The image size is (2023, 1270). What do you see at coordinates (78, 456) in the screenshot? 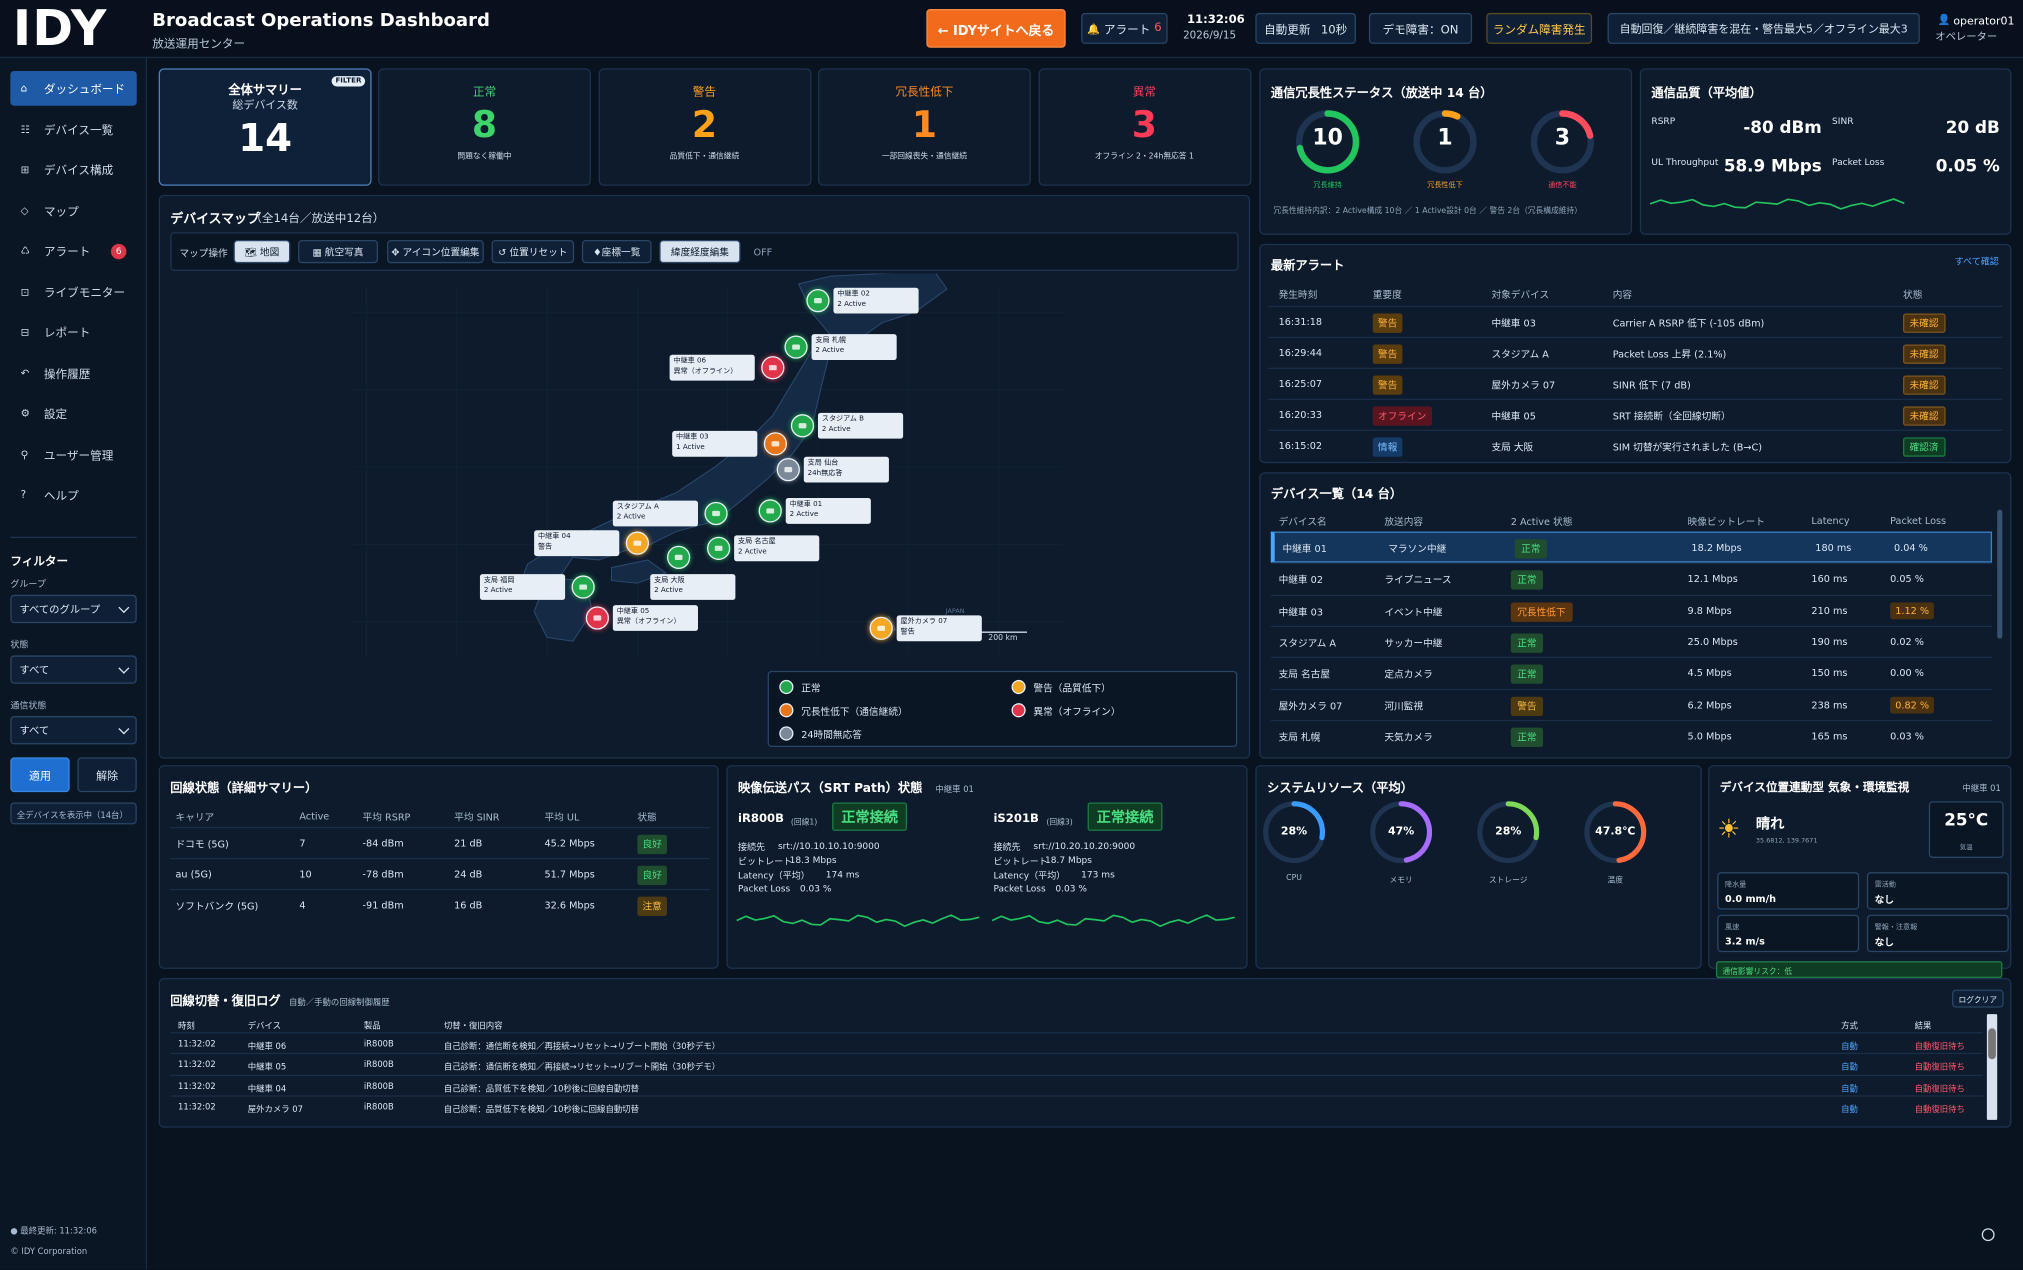
I see `nav-label: ユーザー管理` at bounding box center [78, 456].